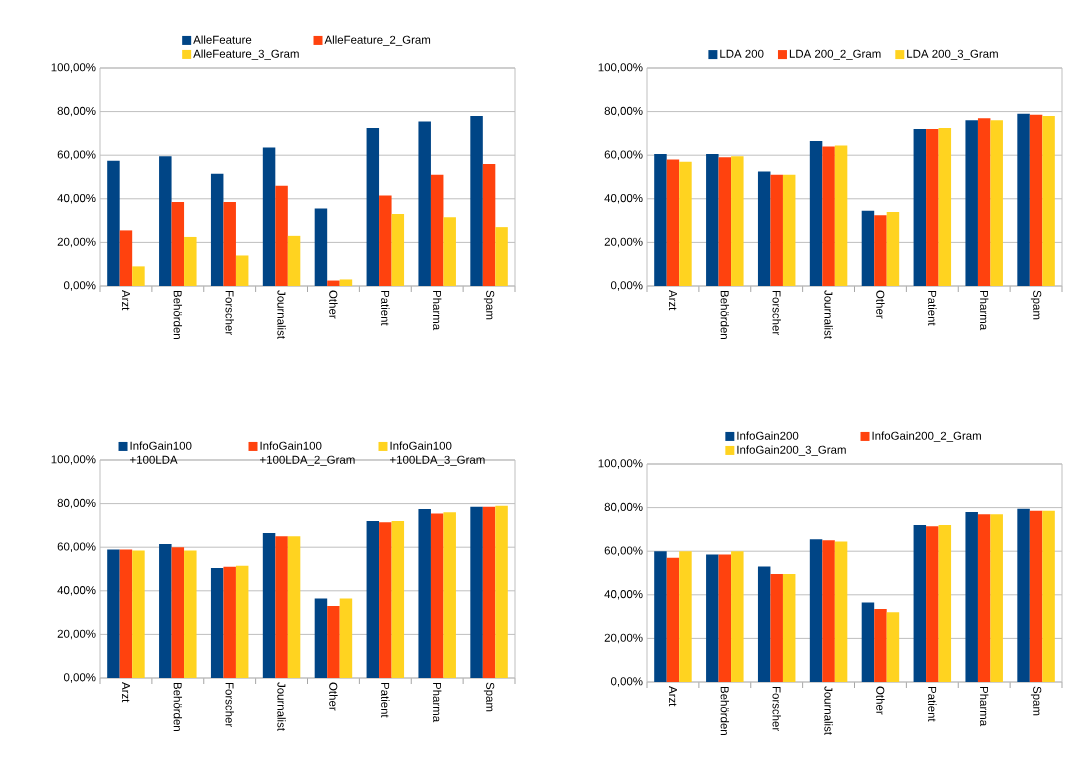 The image size is (1085, 776). I want to click on legend-label: InfoGain100 +100LDA_2_Gram, so click(307, 453).